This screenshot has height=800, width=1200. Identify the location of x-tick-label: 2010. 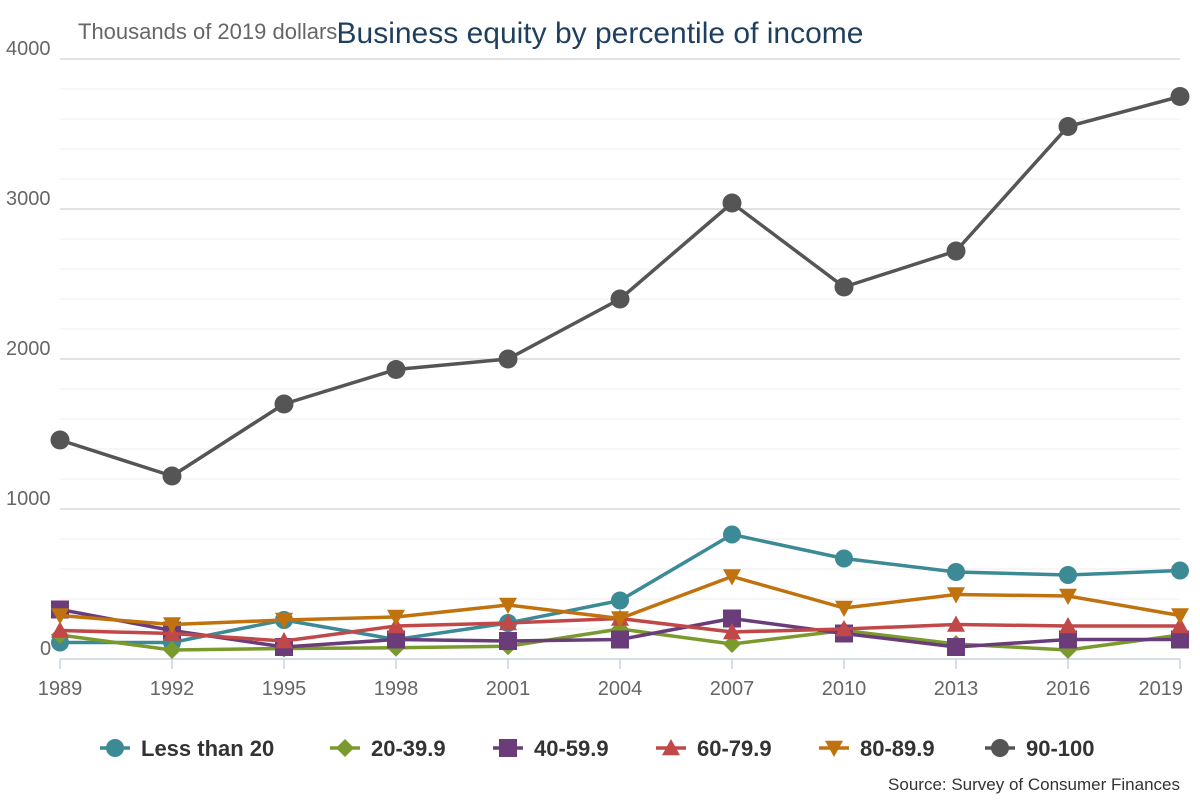
(844, 689).